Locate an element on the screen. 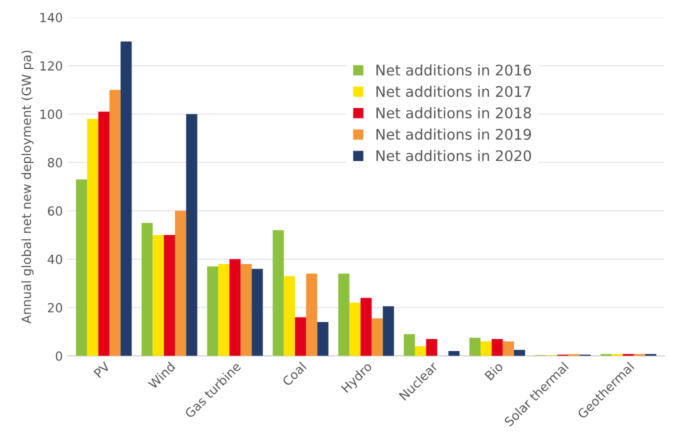  y-tick-label: 140 is located at coordinates (51, 17).